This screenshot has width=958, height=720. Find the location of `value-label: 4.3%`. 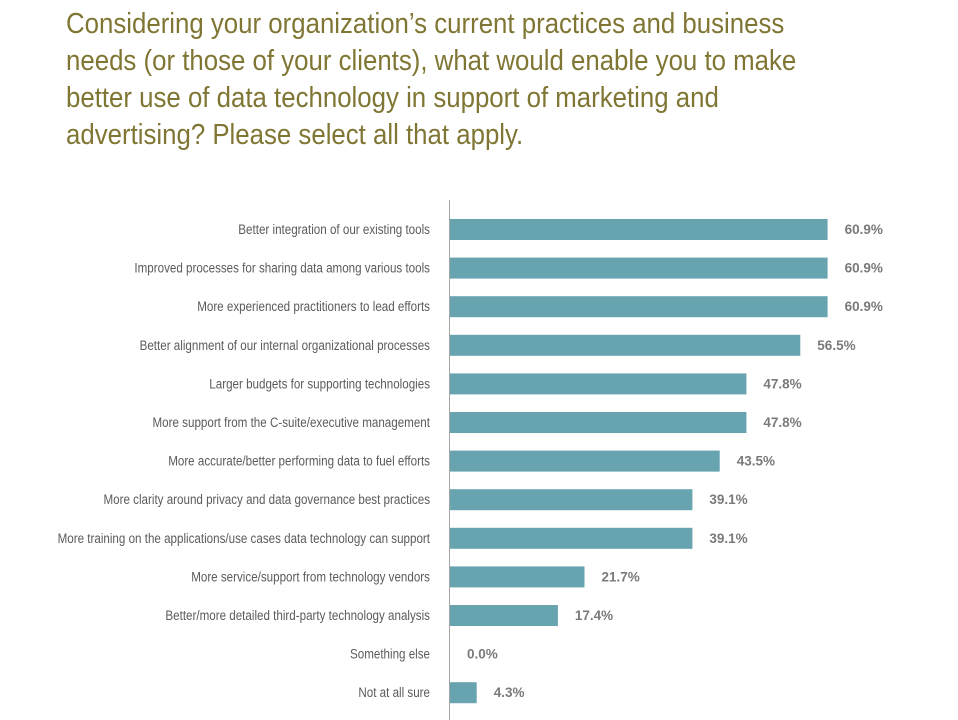

value-label: 4.3% is located at coordinates (509, 692).